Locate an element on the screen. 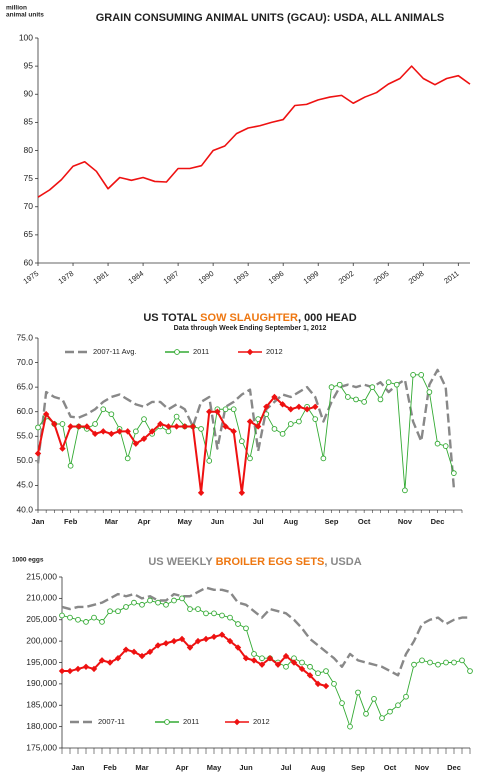 The width and height of the screenshot is (500, 782). x-tick-label: 2002 is located at coordinates (346, 277).